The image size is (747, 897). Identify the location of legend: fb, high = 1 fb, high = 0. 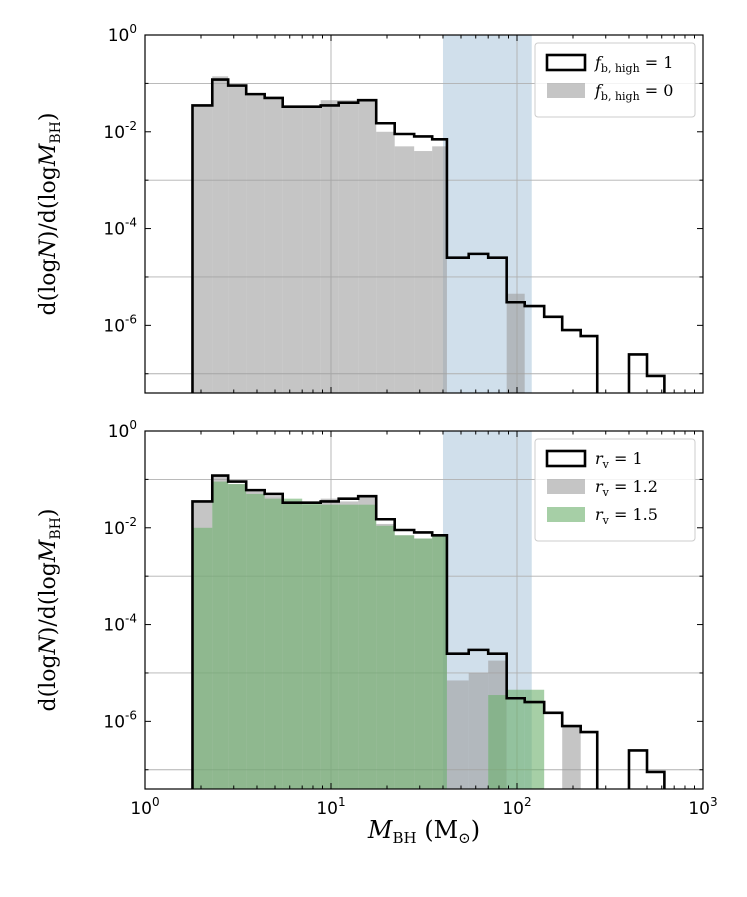
(615, 80).